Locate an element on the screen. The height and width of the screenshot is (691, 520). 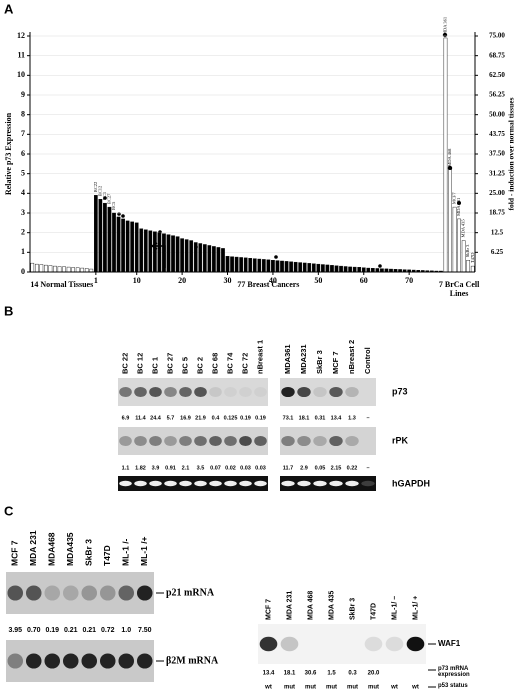
lane-label: MDA361 is located at coordinates (287, 359).